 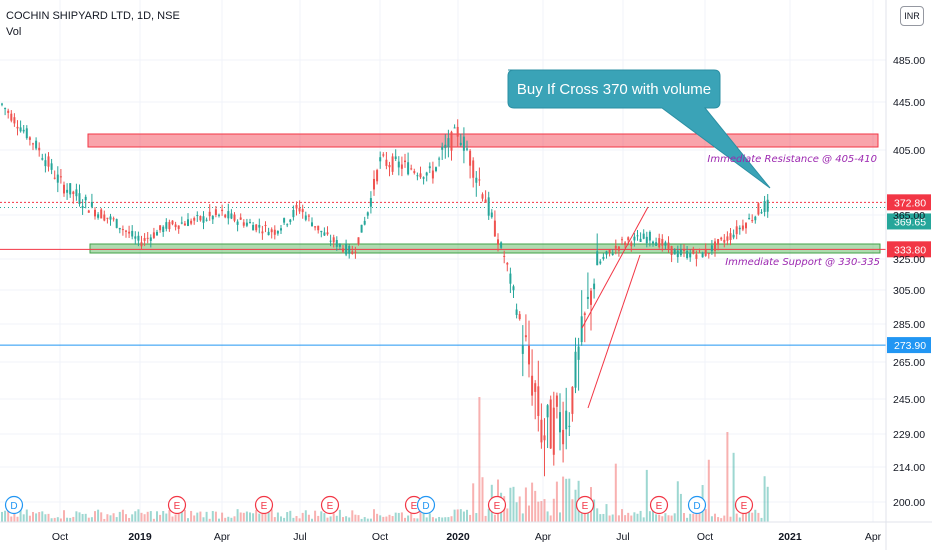 I want to click on price-tick-label: 214.00, so click(x=909, y=468).